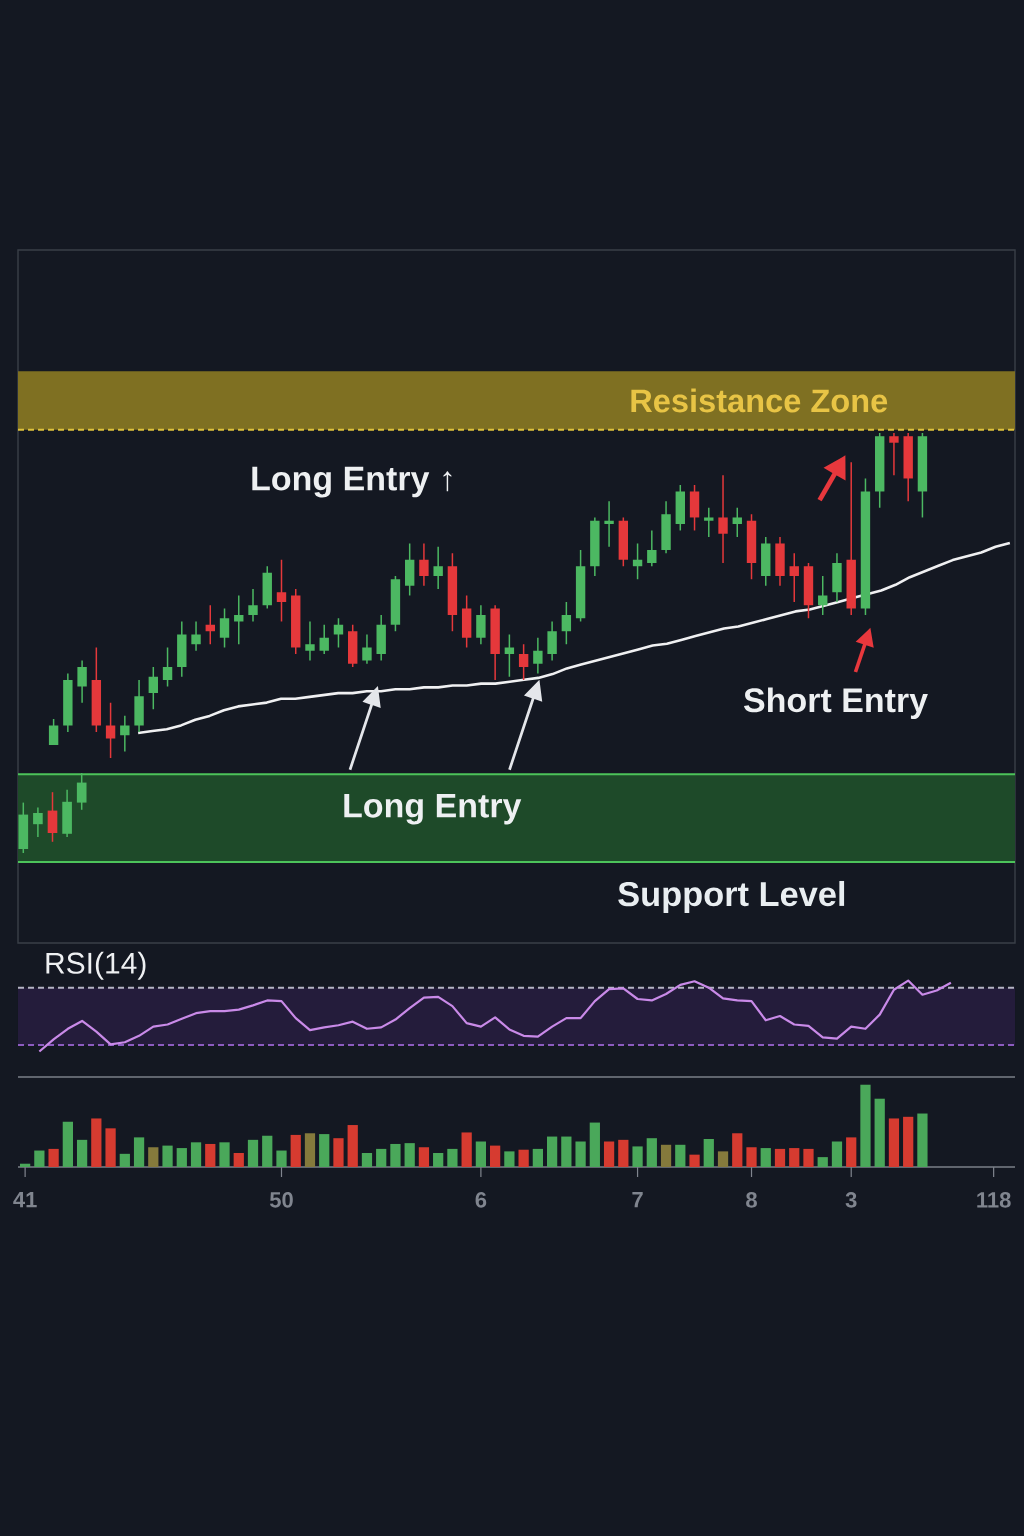  What do you see at coordinates (96, 965) in the screenshot?
I see `chart-title: RSI(14)` at bounding box center [96, 965].